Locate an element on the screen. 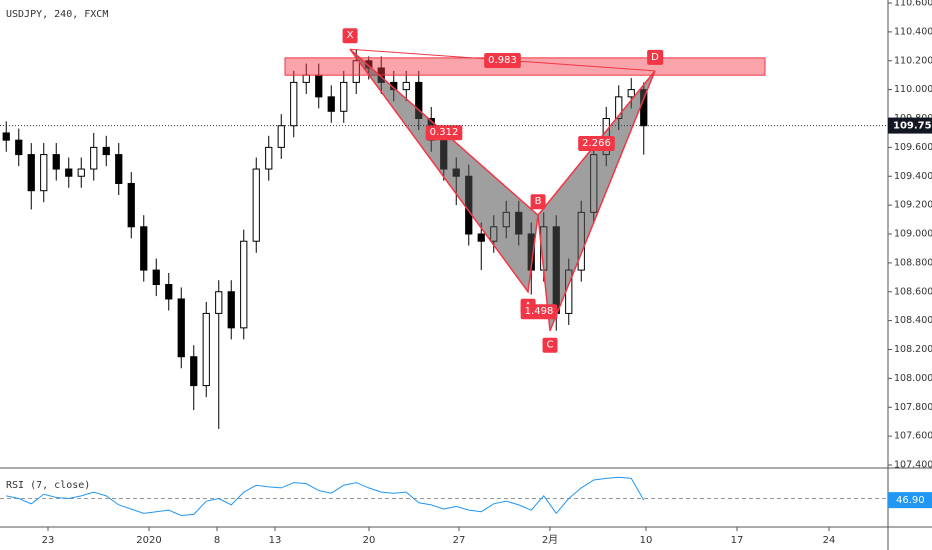  pattern-point-label: X is located at coordinates (350, 35).